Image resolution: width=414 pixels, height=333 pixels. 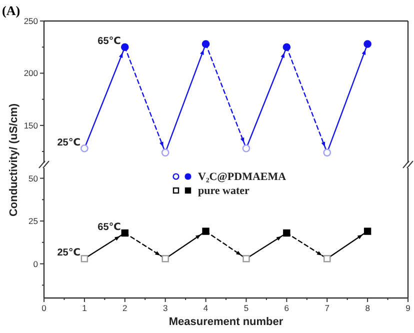 What do you see at coordinates (287, 308) in the screenshot?
I see `x-tick-label: 6` at bounding box center [287, 308].